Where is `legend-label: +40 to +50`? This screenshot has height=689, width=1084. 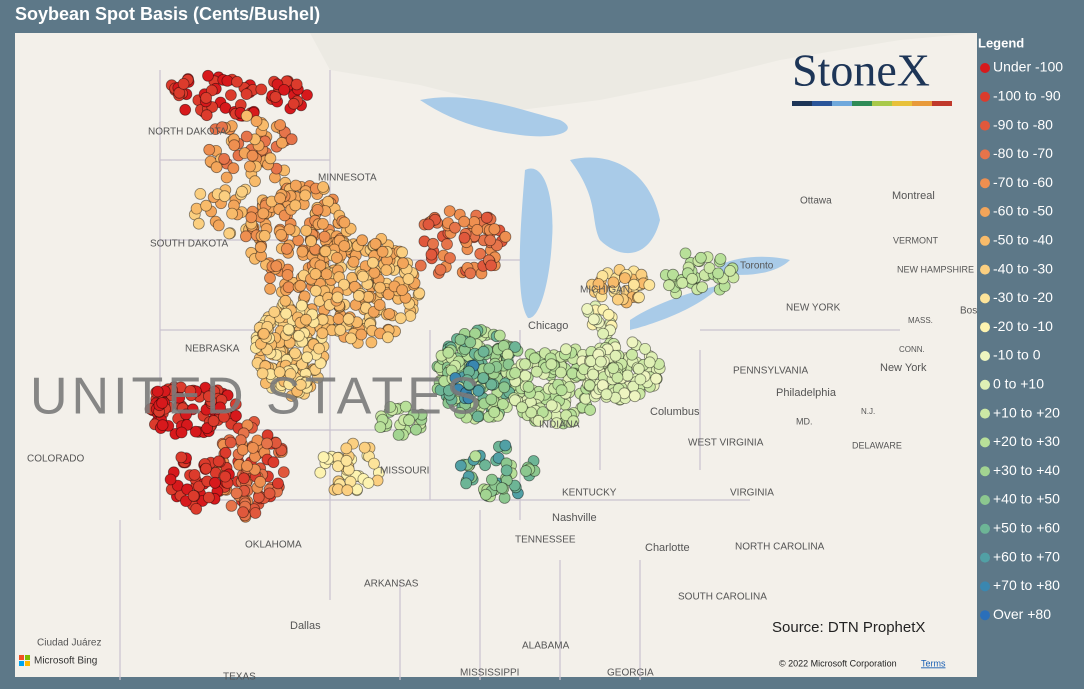
legend-label: +40 to +50 is located at coordinates (1026, 499).